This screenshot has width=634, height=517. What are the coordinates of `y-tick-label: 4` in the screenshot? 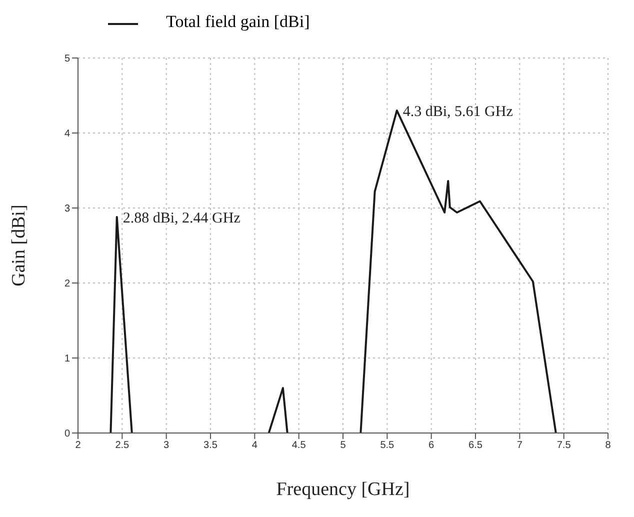 It's located at (67, 134).